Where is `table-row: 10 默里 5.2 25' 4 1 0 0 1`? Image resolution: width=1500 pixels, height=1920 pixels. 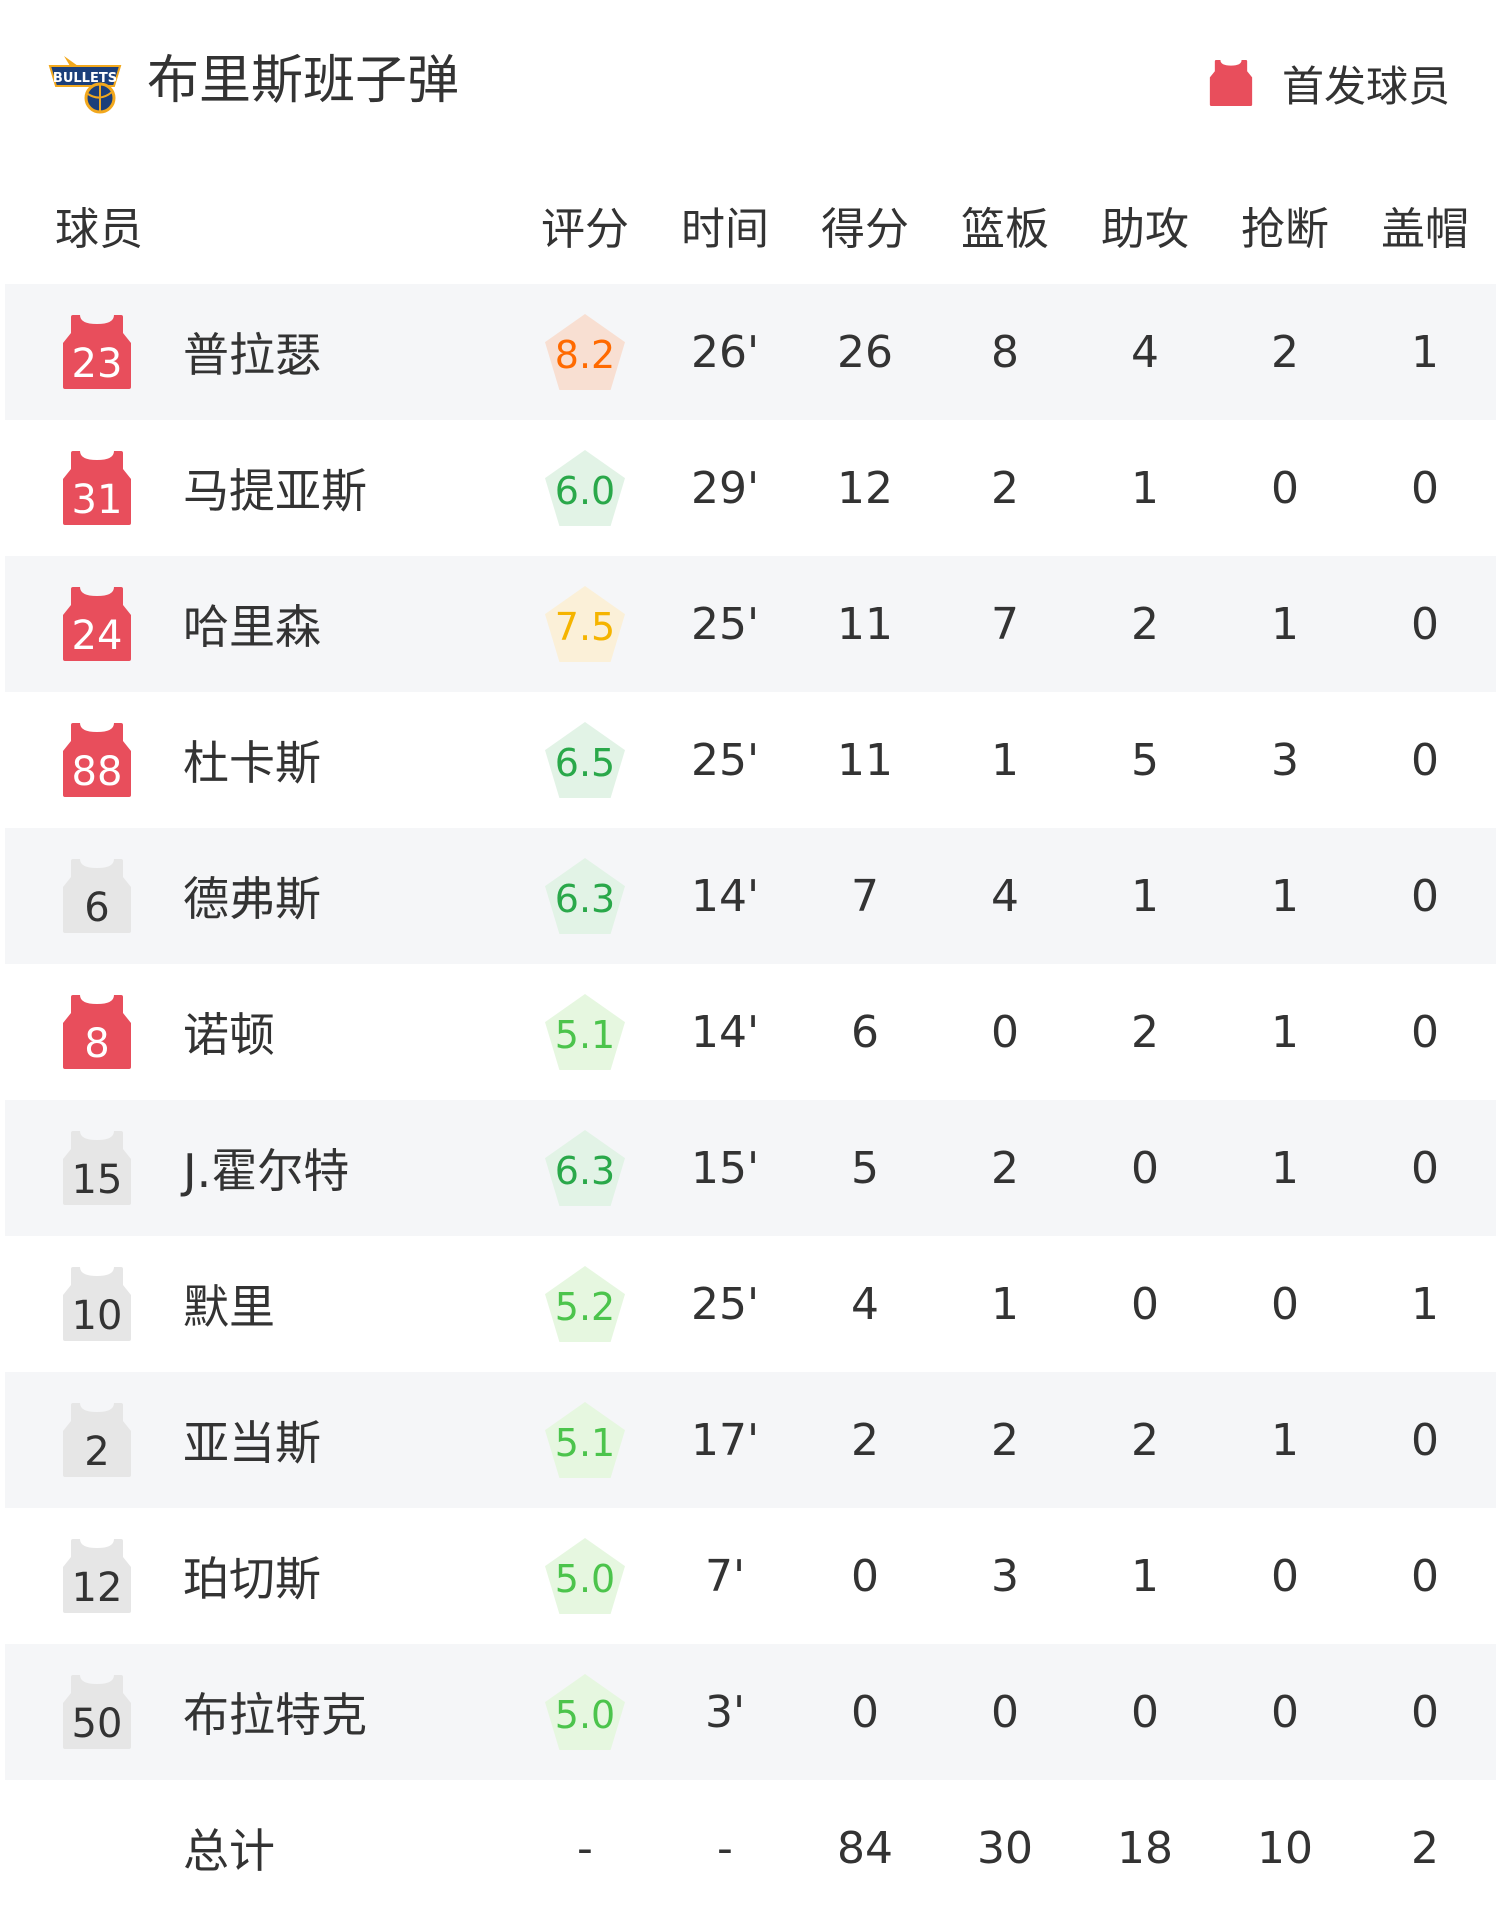 table-row: 10 默里 5.2 25' 4 1 0 0 1 is located at coordinates (750, 1304).